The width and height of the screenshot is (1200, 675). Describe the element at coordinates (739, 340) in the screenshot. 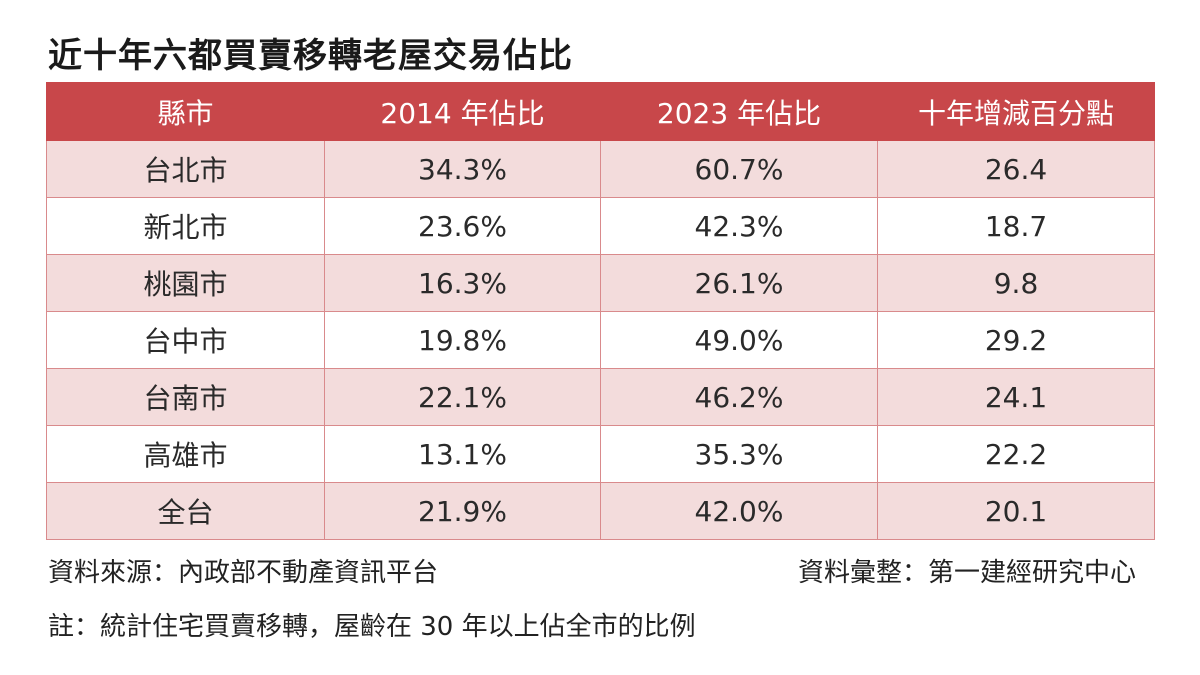

I see `cell-2023: 49.0%` at that location.